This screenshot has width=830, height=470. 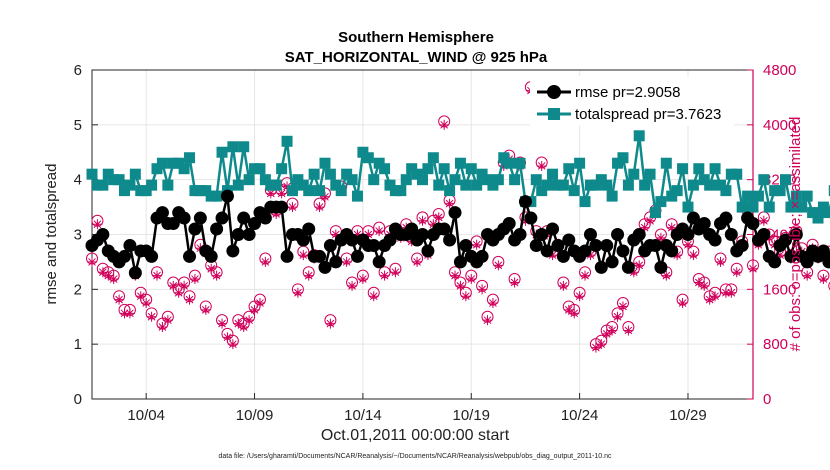 What do you see at coordinates (688, 415) in the screenshot?
I see `x-tick-label: 10/29` at bounding box center [688, 415].